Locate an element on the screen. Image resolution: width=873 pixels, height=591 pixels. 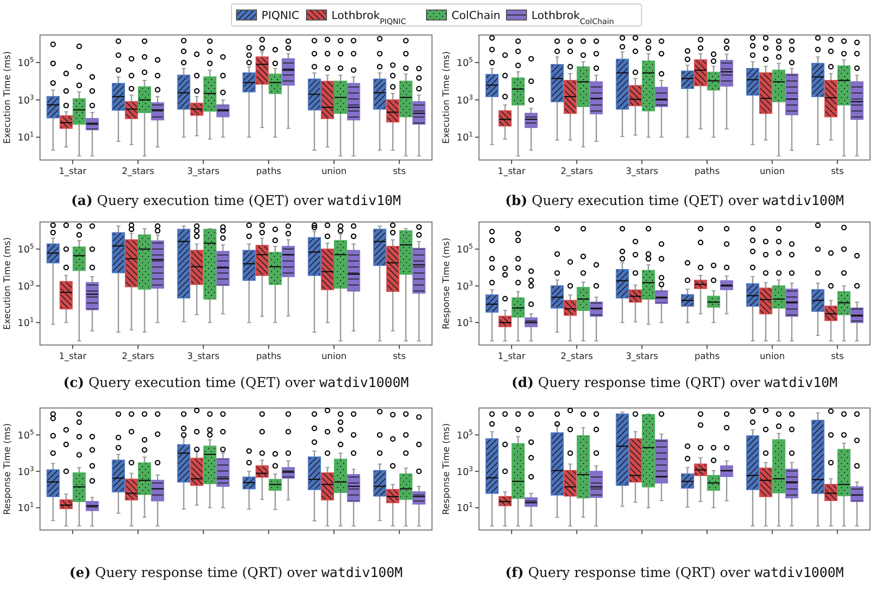
legend-label: Lothbrok$_{PIQNIC}$ is located at coordinates (369, 17).